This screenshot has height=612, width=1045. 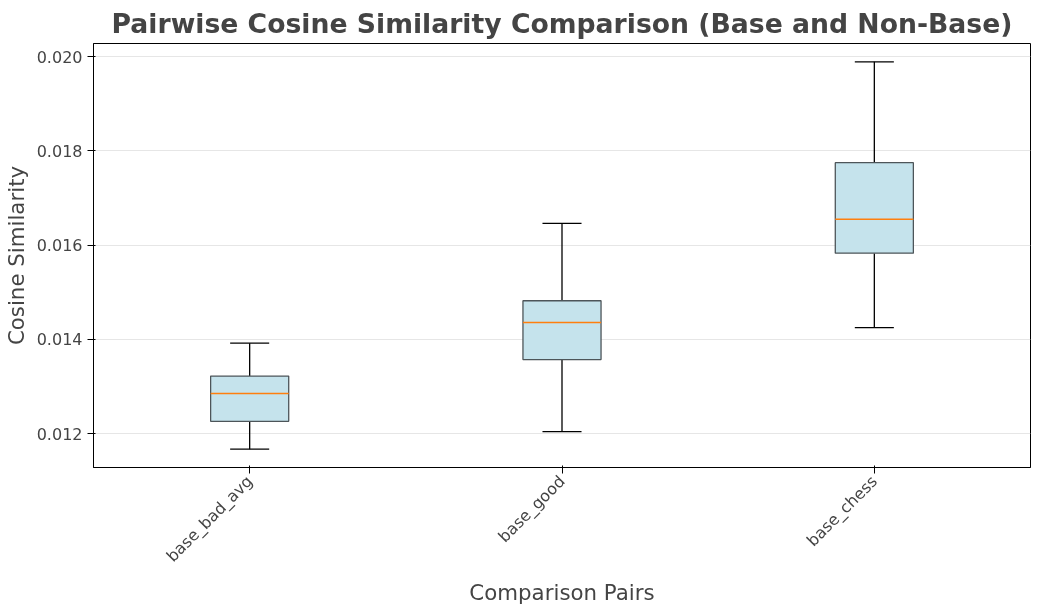 What do you see at coordinates (16, 255) in the screenshot?
I see `y-axis-title: Cosine Similarity` at bounding box center [16, 255].